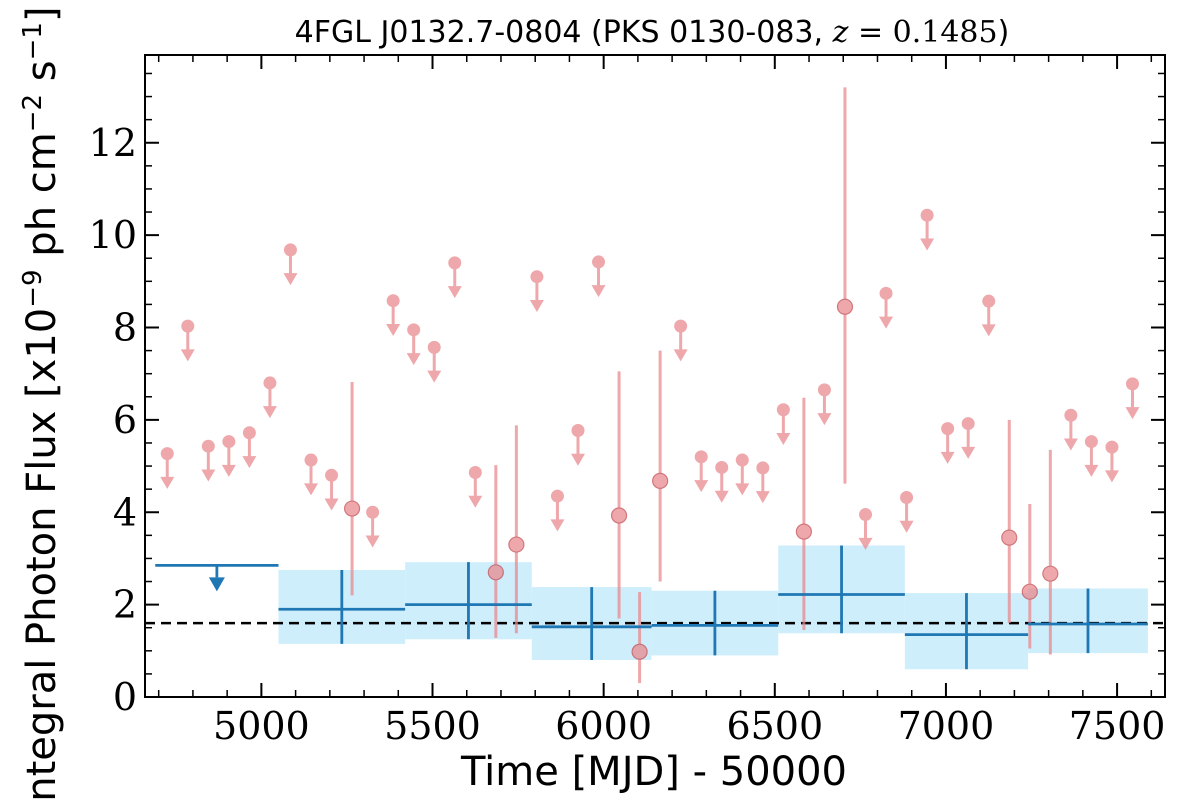  I want to click on y-axis-title-exp2: −2, so click(33, 113).